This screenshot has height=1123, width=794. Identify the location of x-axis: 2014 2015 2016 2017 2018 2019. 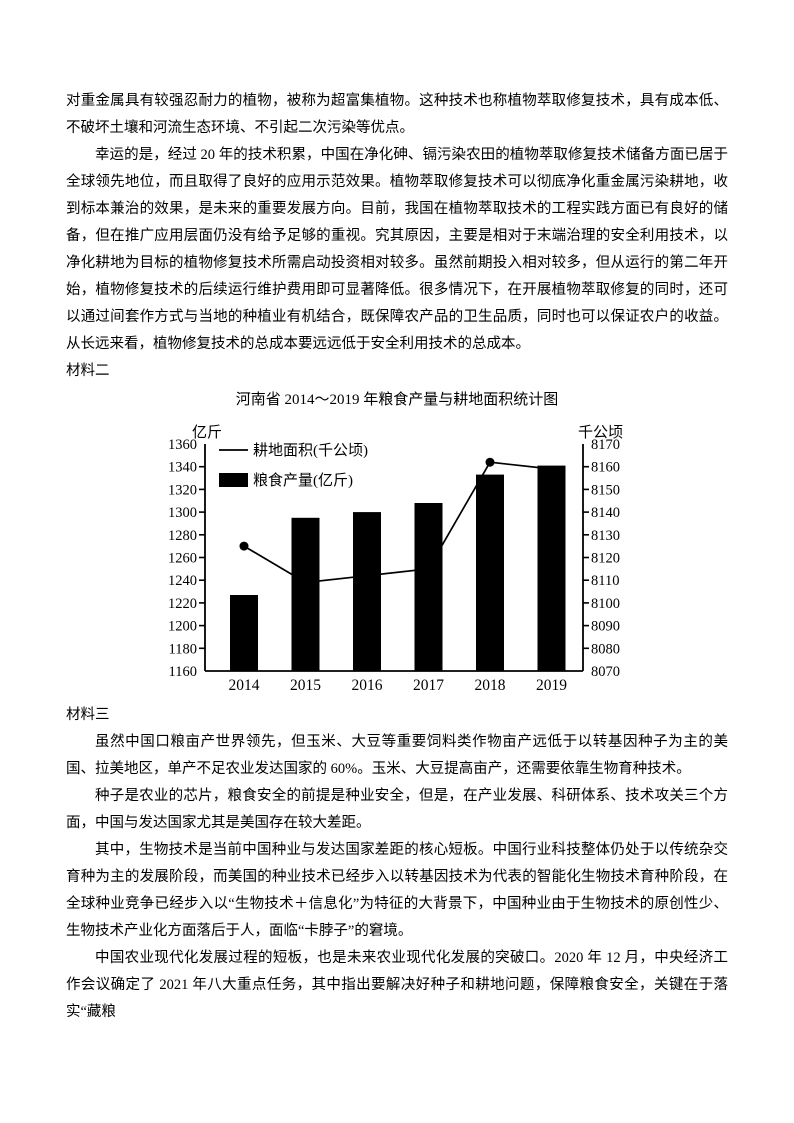
(397, 685).